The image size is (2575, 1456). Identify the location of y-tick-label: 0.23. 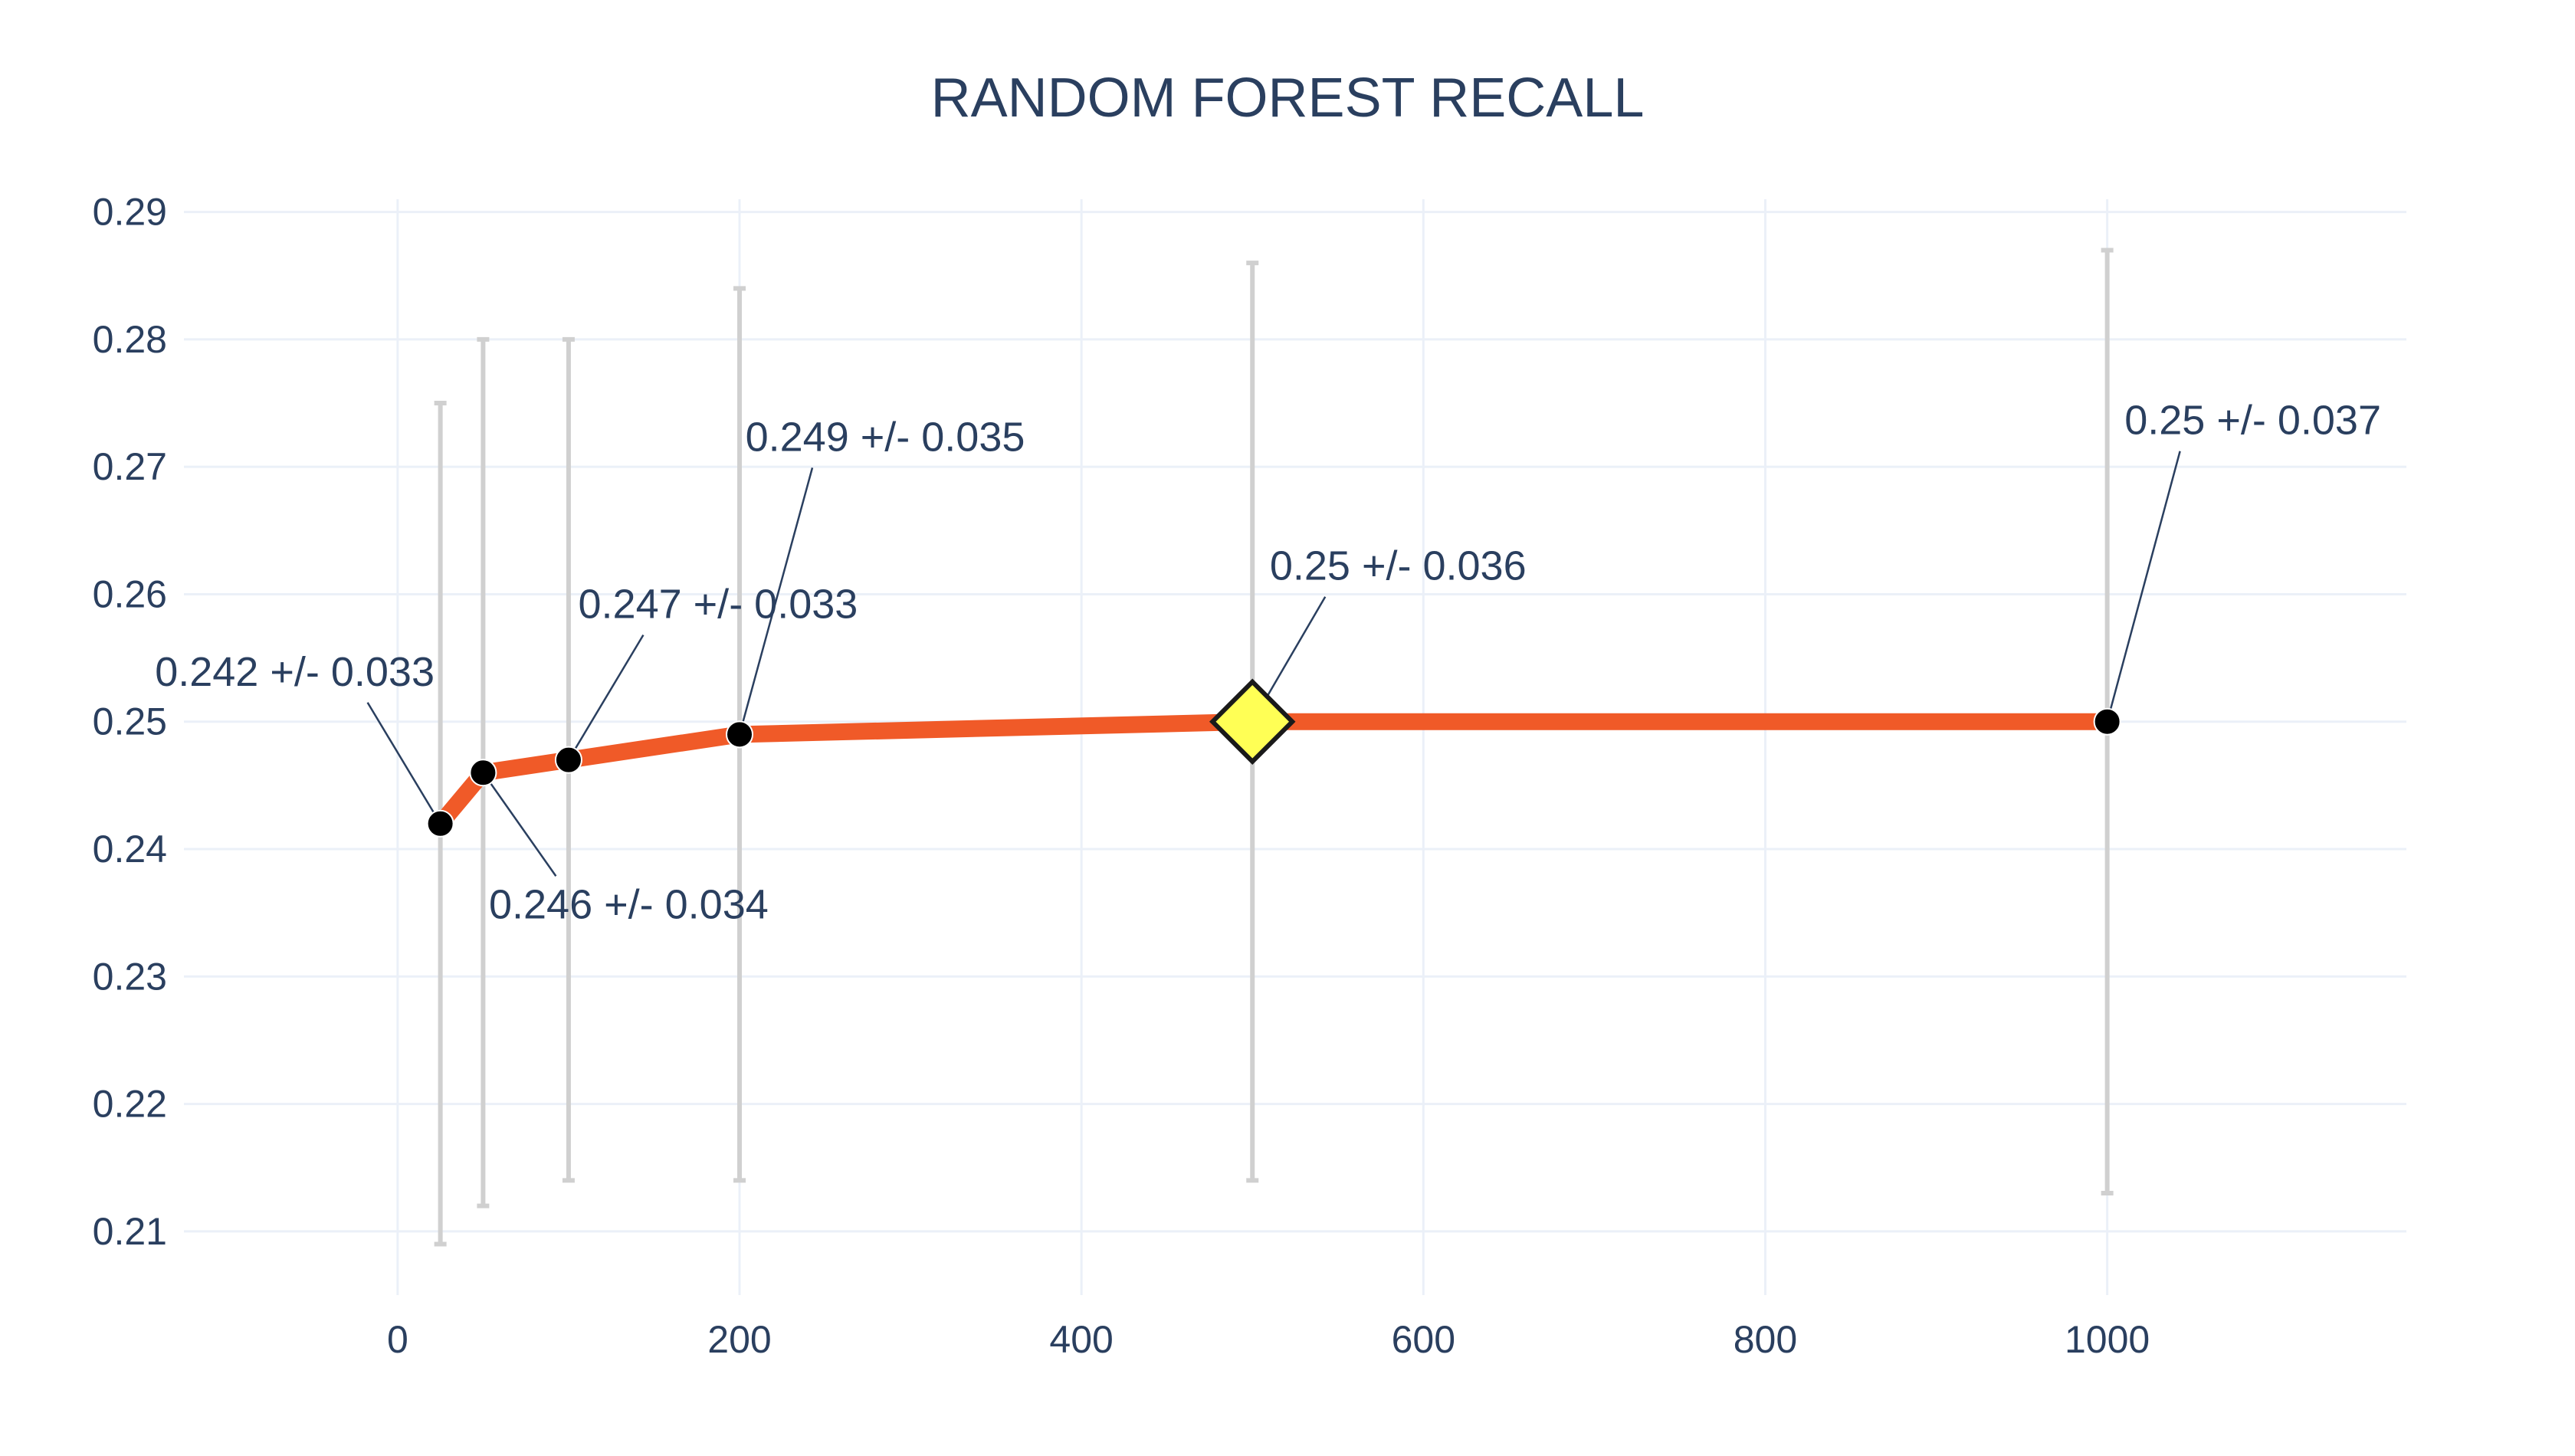
(130, 976).